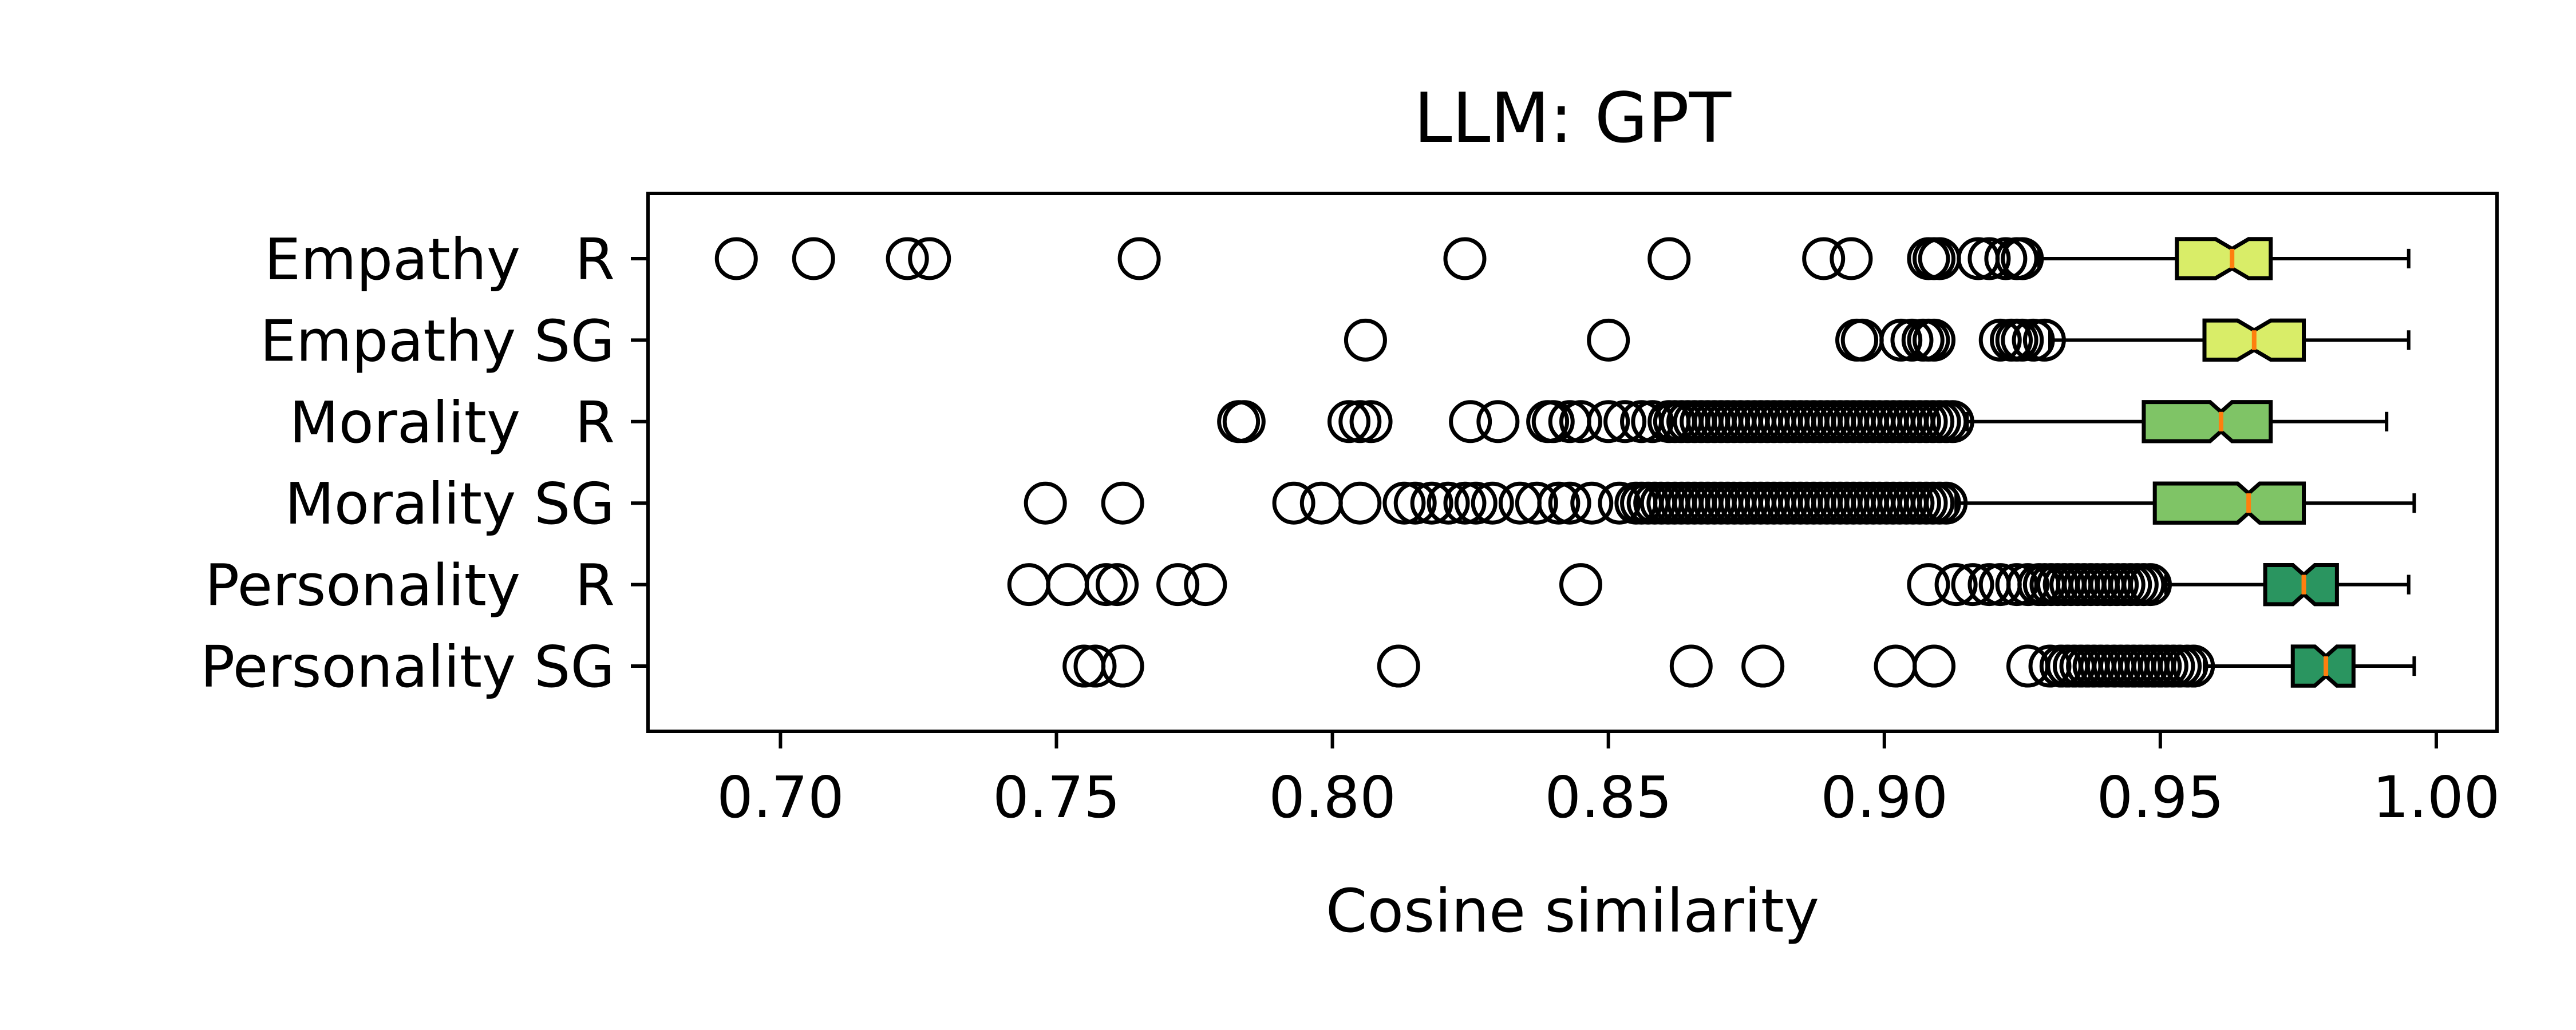 This screenshot has height=1030, width=2576. What do you see at coordinates (2436, 797) in the screenshot?
I see `x-tick-label: 1.00` at bounding box center [2436, 797].